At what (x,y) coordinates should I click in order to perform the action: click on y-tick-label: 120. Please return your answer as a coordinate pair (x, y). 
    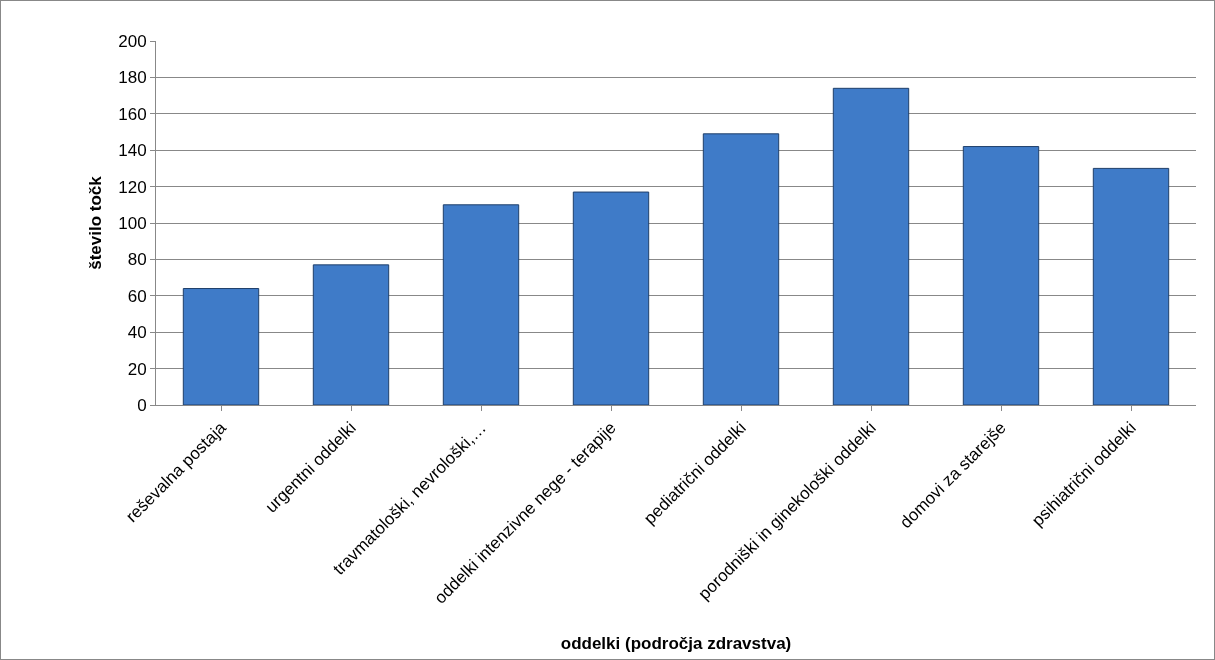
    Looking at the image, I should click on (132, 187).